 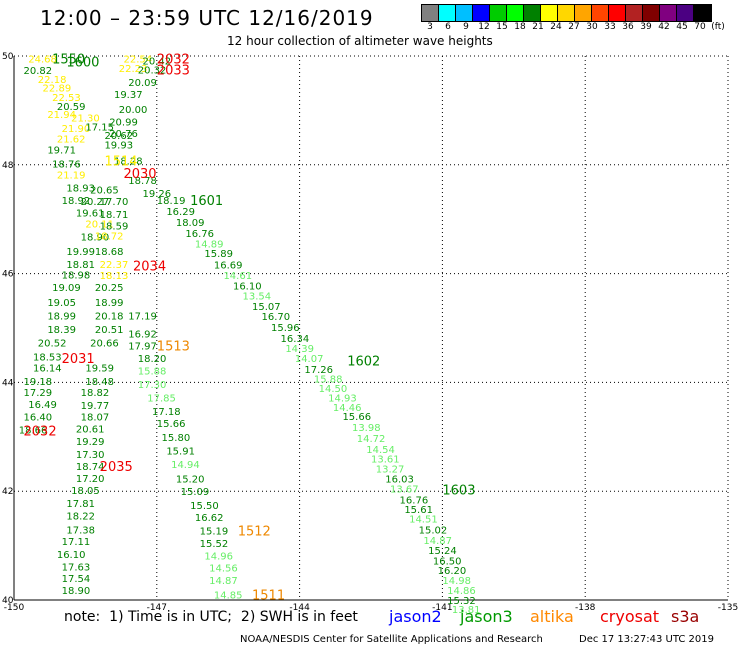 What do you see at coordinates (207, 18) in the screenshot?
I see `page-title: 12:00 – 23:59 UTC 12/16/2019` at bounding box center [207, 18].